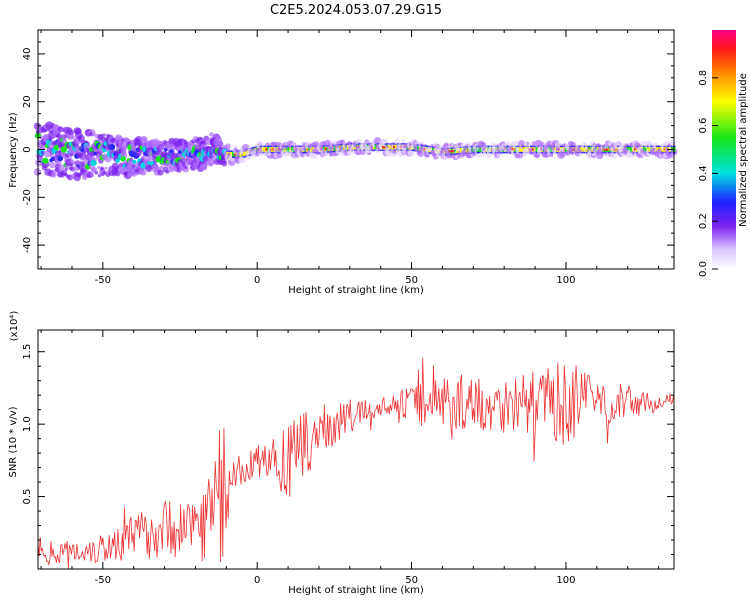 This screenshot has width=750, height=604. What do you see at coordinates (703, 126) in the screenshot?
I see `colorbar-tick-label: 0.6` at bounding box center [703, 126].